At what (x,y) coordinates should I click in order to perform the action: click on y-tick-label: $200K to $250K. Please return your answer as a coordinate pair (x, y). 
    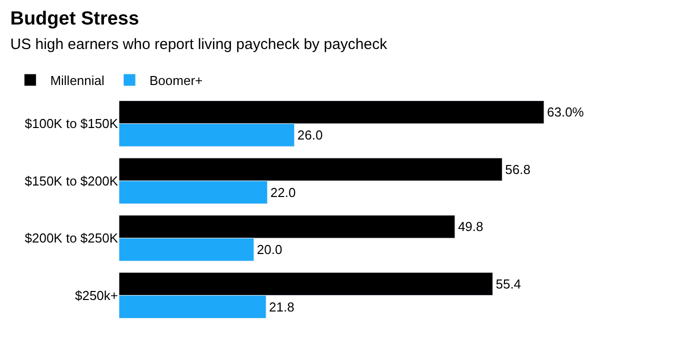
    Looking at the image, I should click on (71, 238).